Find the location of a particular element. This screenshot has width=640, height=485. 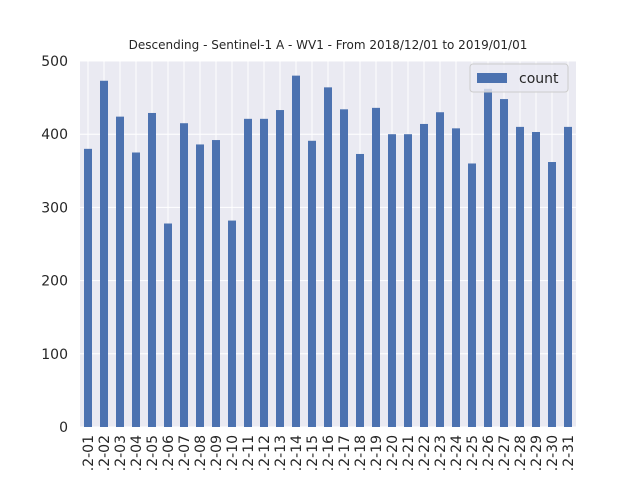

x-tick-label: .2-06 is located at coordinates (169, 453).